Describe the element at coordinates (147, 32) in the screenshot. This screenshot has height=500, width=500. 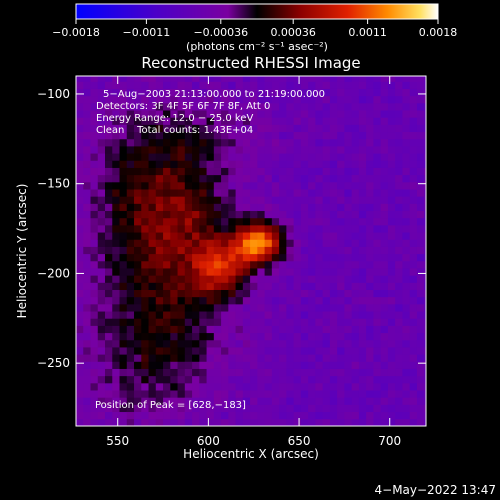
I see `colorbar-tick-label: −0.0011` at that location.